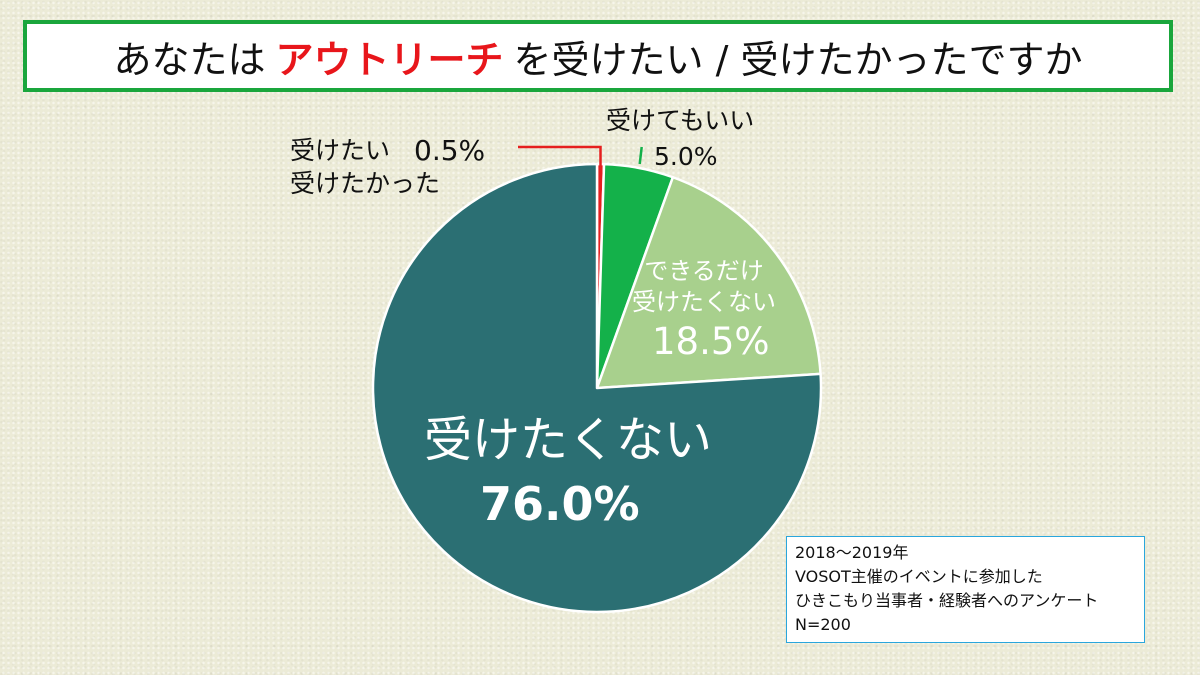  Describe the element at coordinates (686, 156) in the screenshot. I see `slice-value-ok: 5.0%` at that location.